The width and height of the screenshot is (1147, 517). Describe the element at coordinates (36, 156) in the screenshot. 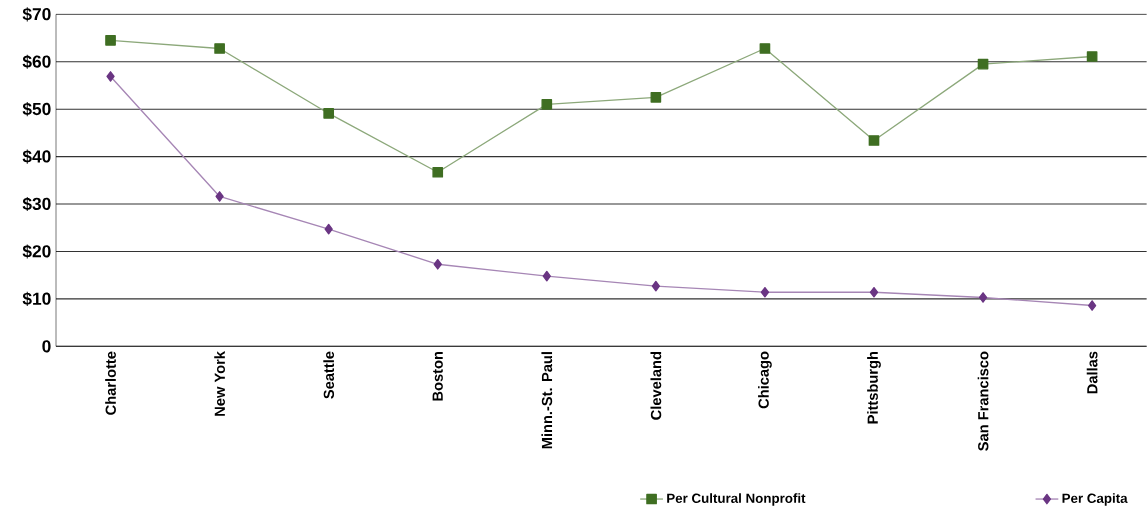

I see `y-tick-label: $40` at that location.